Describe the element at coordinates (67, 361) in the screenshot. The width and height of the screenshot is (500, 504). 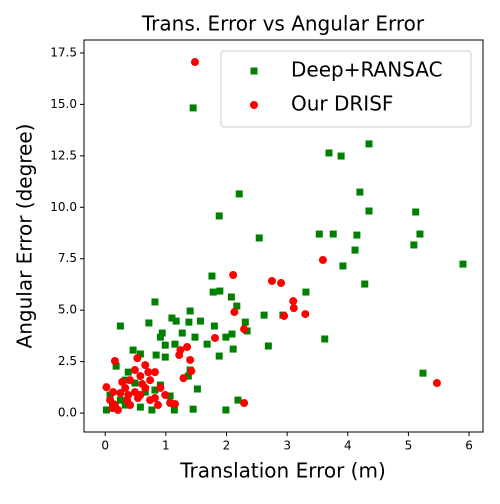
I see `y-tick-label: 2.5` at that location.